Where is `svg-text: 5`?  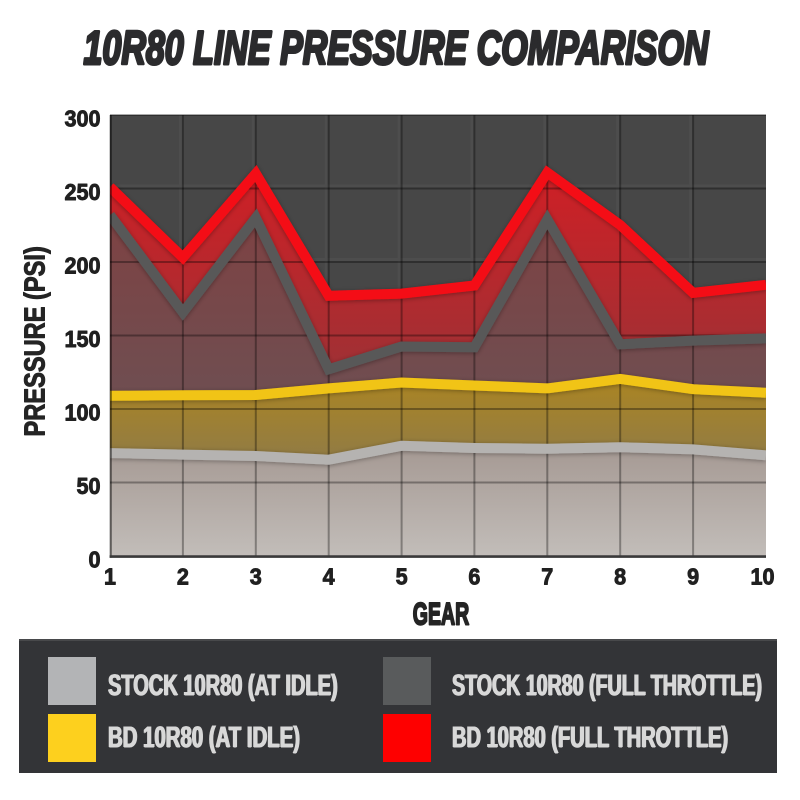 svg-text: 5 is located at coordinates (402, 577).